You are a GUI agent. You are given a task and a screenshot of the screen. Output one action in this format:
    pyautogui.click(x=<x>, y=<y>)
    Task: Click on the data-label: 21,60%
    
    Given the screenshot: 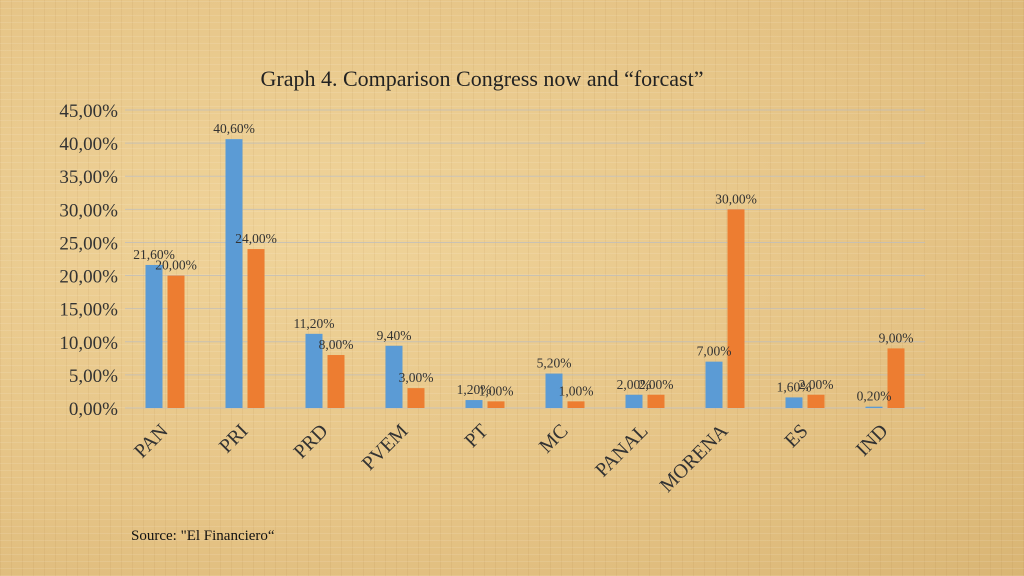 What is the action you would take?
    pyautogui.click(x=154, y=254)
    